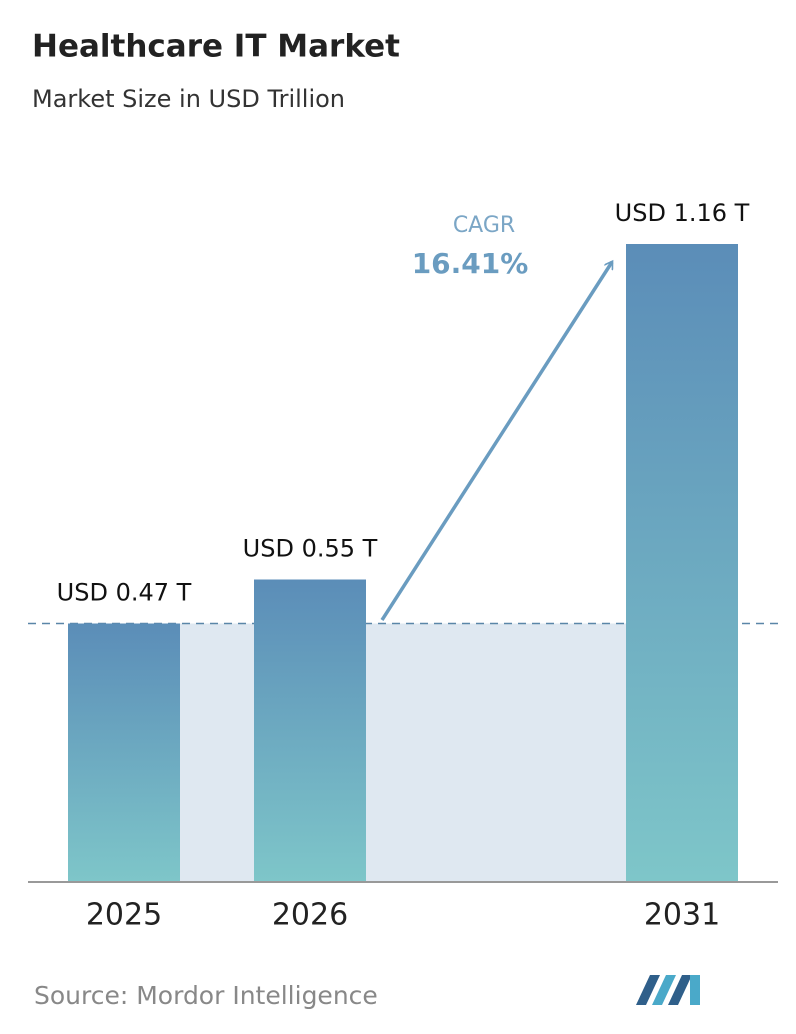 The height and width of the screenshot is (1034, 796). Describe the element at coordinates (668, 990) in the screenshot. I see `logo` at that location.